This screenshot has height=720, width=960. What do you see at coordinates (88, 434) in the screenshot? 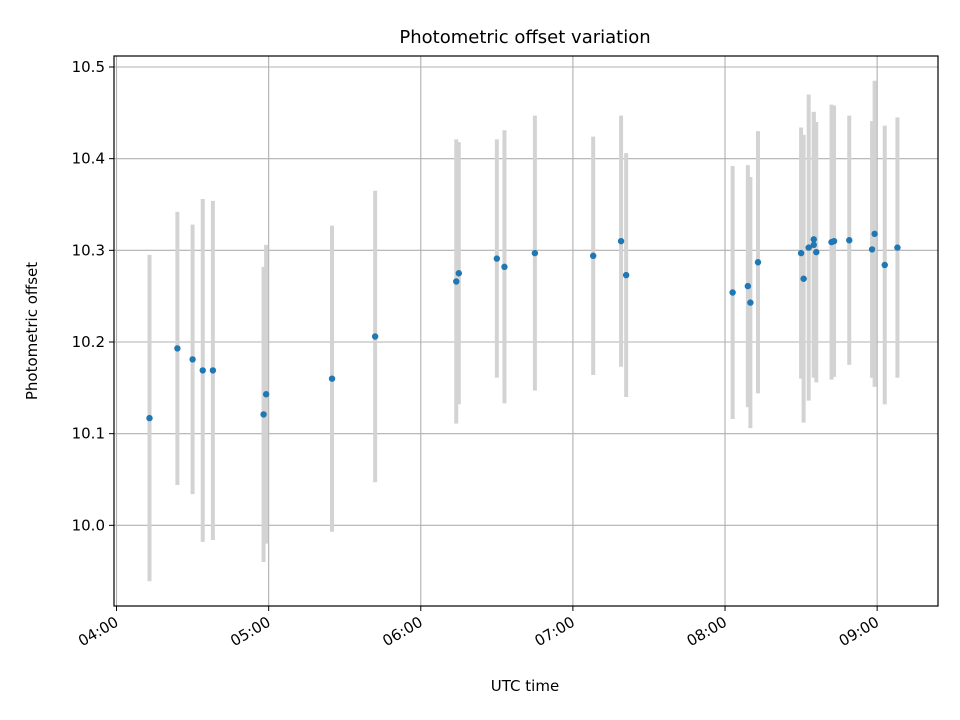
I see `y-tick-label: 10.1` at bounding box center [88, 434].